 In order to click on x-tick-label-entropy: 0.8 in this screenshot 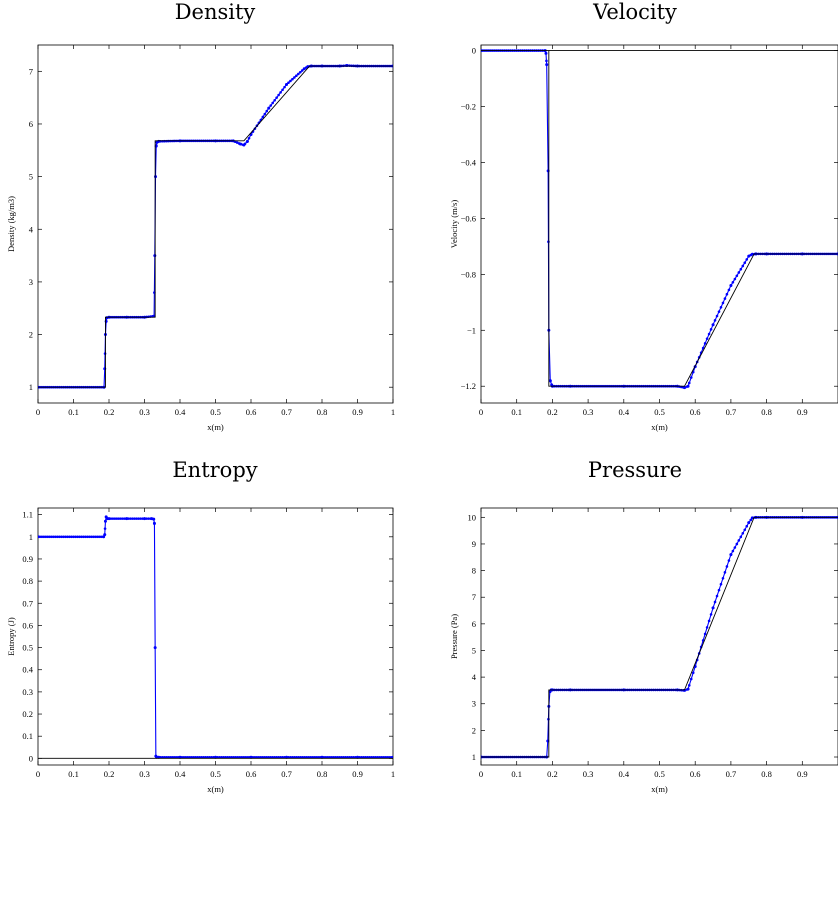, I will do `click(322, 774)`.